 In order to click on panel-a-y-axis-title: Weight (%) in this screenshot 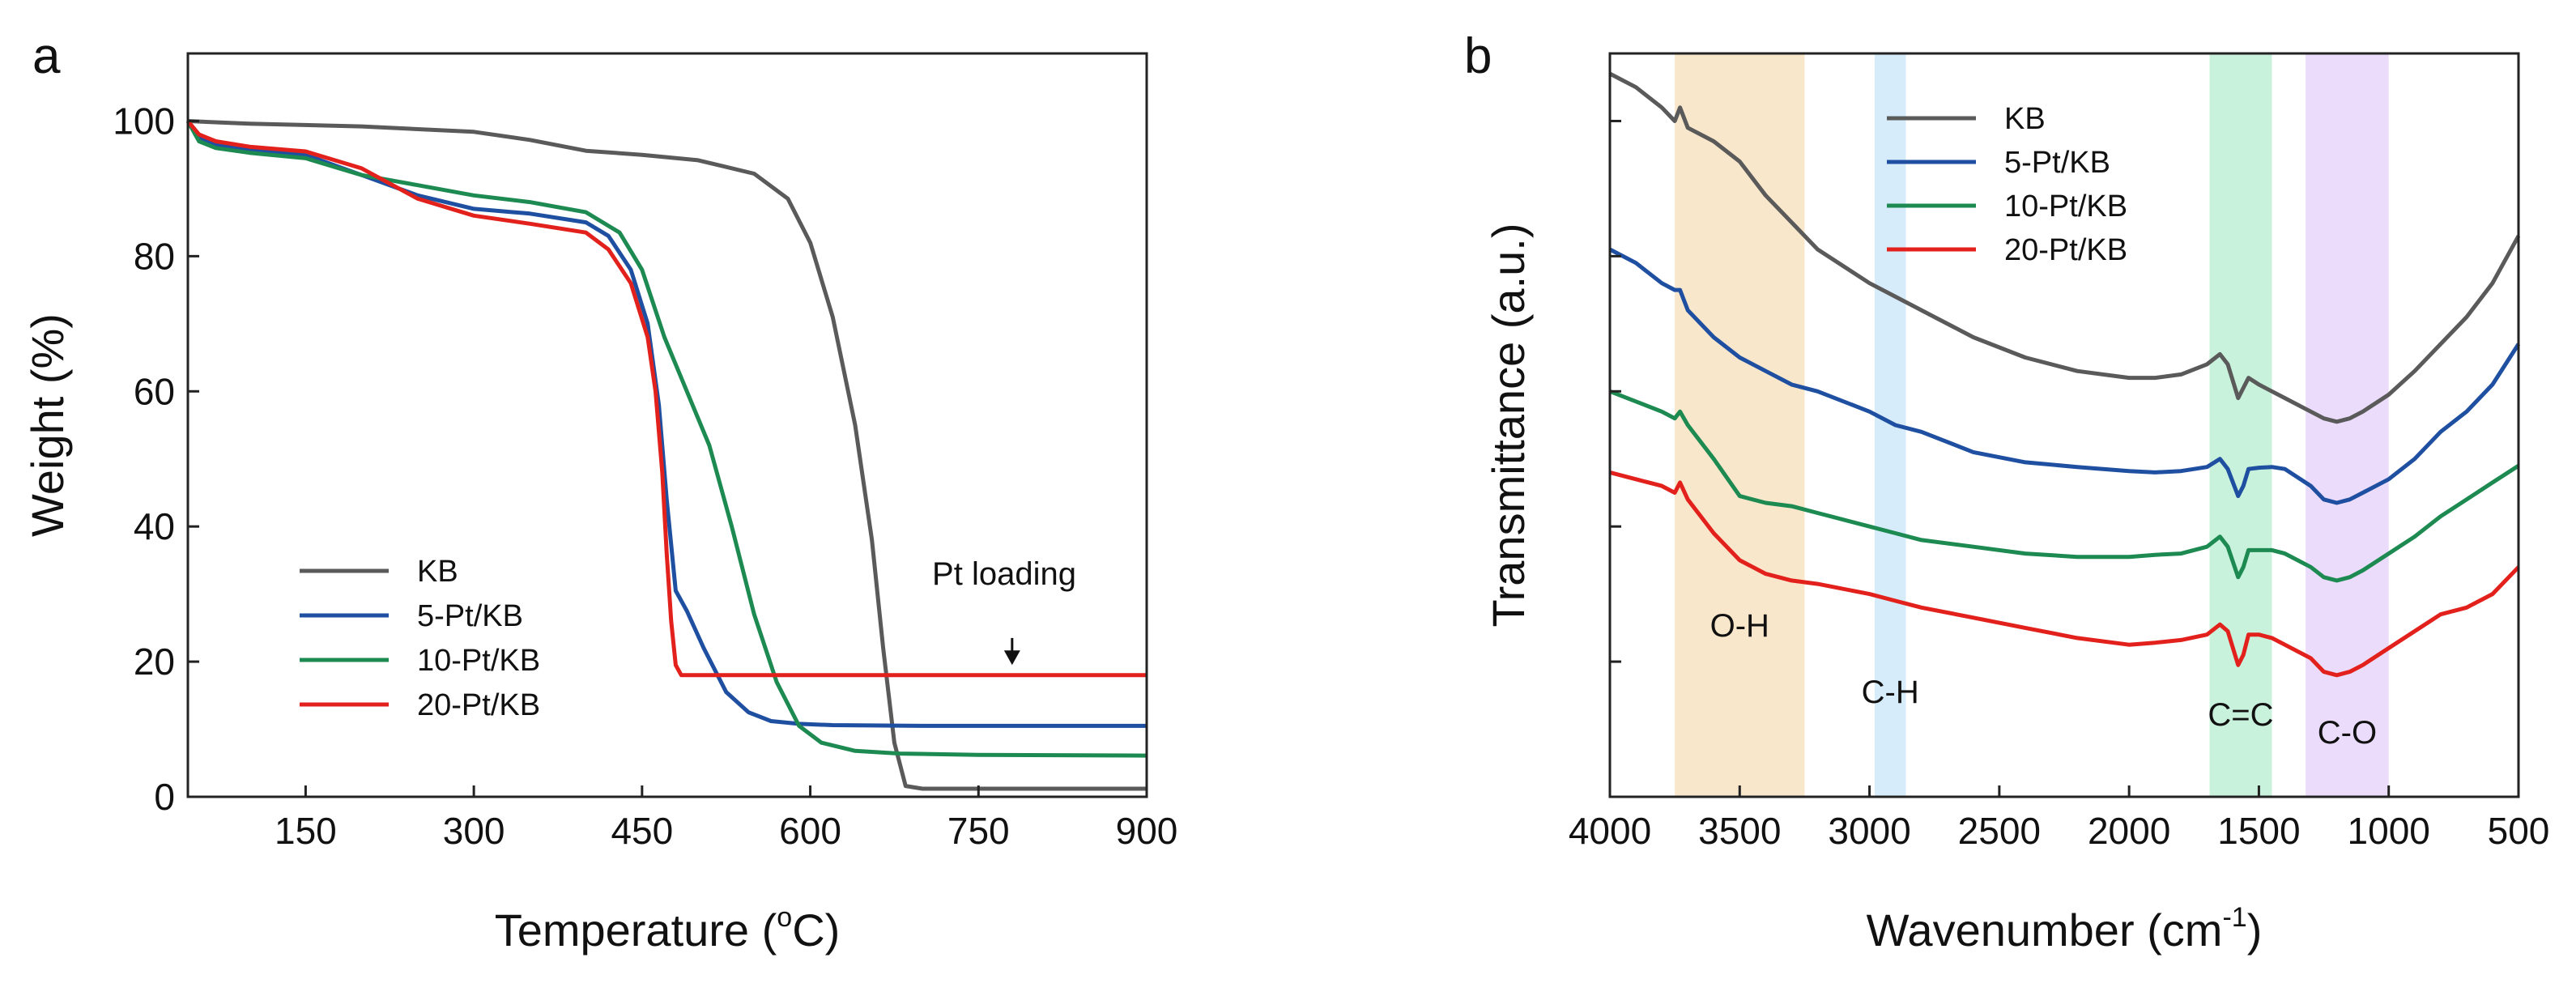, I will do `click(47, 425)`.